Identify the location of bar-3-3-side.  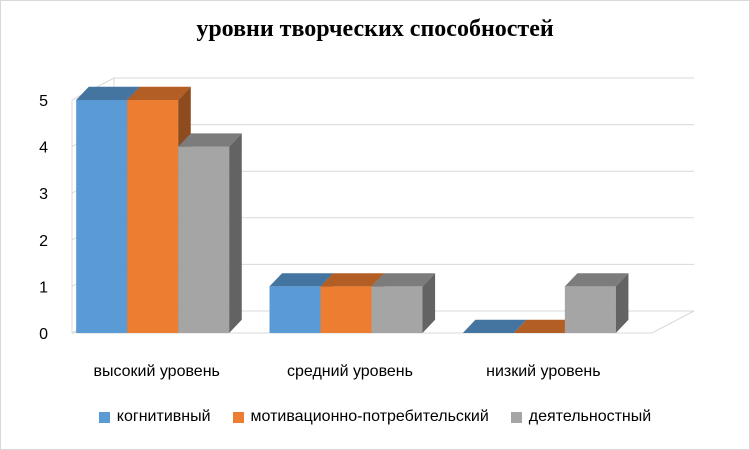
(622, 303).